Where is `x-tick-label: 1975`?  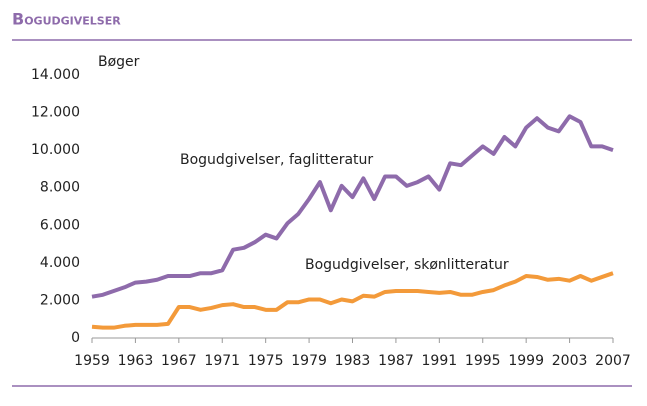
x-tick-label: 1975 is located at coordinates (266, 361).